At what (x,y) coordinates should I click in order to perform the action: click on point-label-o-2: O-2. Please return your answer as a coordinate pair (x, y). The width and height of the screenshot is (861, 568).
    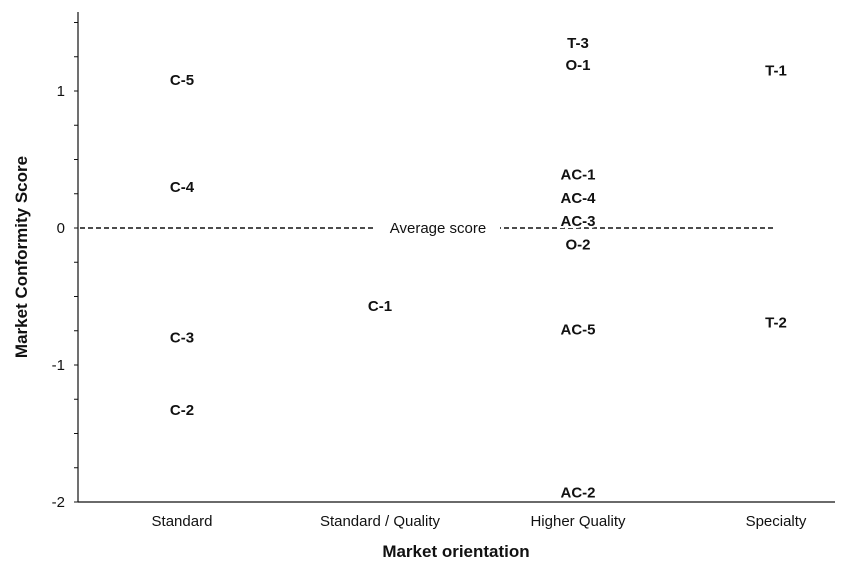
    Looking at the image, I should click on (577, 244).